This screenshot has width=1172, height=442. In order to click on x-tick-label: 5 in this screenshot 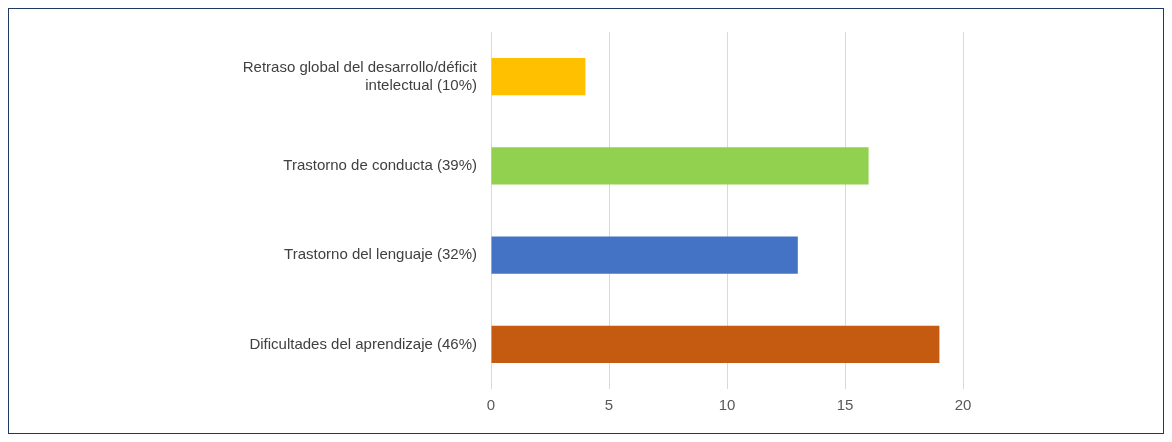, I will do `click(609, 405)`.